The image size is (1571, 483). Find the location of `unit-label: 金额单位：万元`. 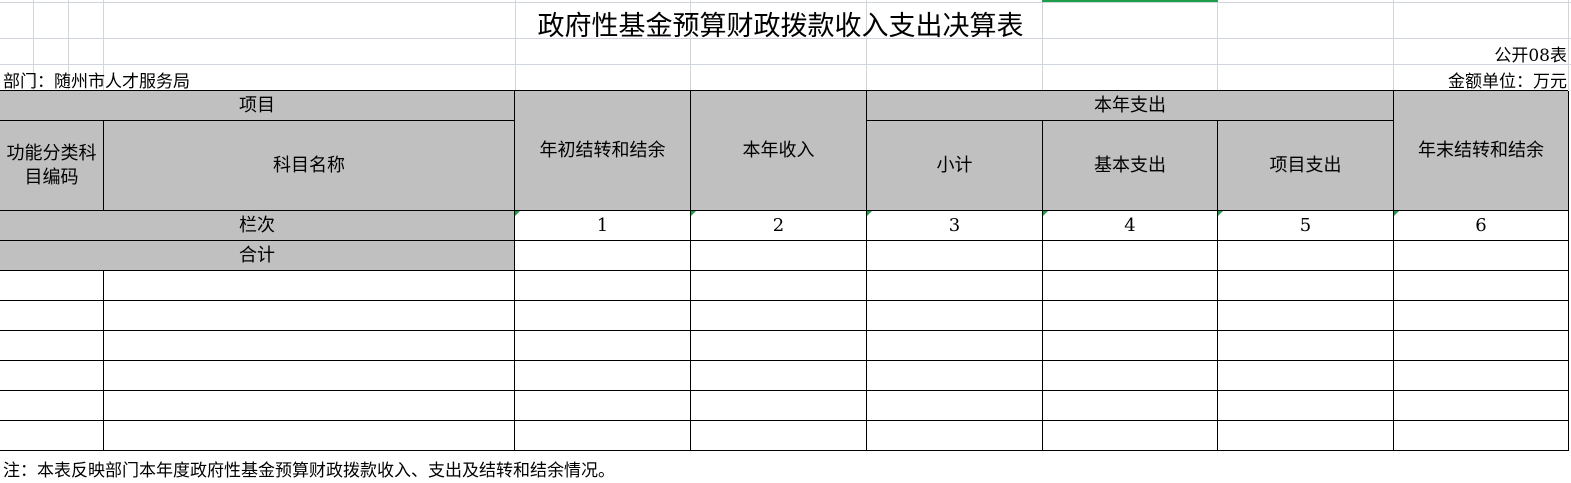

unit-label: 金额单位：万元 is located at coordinates (1507, 82).